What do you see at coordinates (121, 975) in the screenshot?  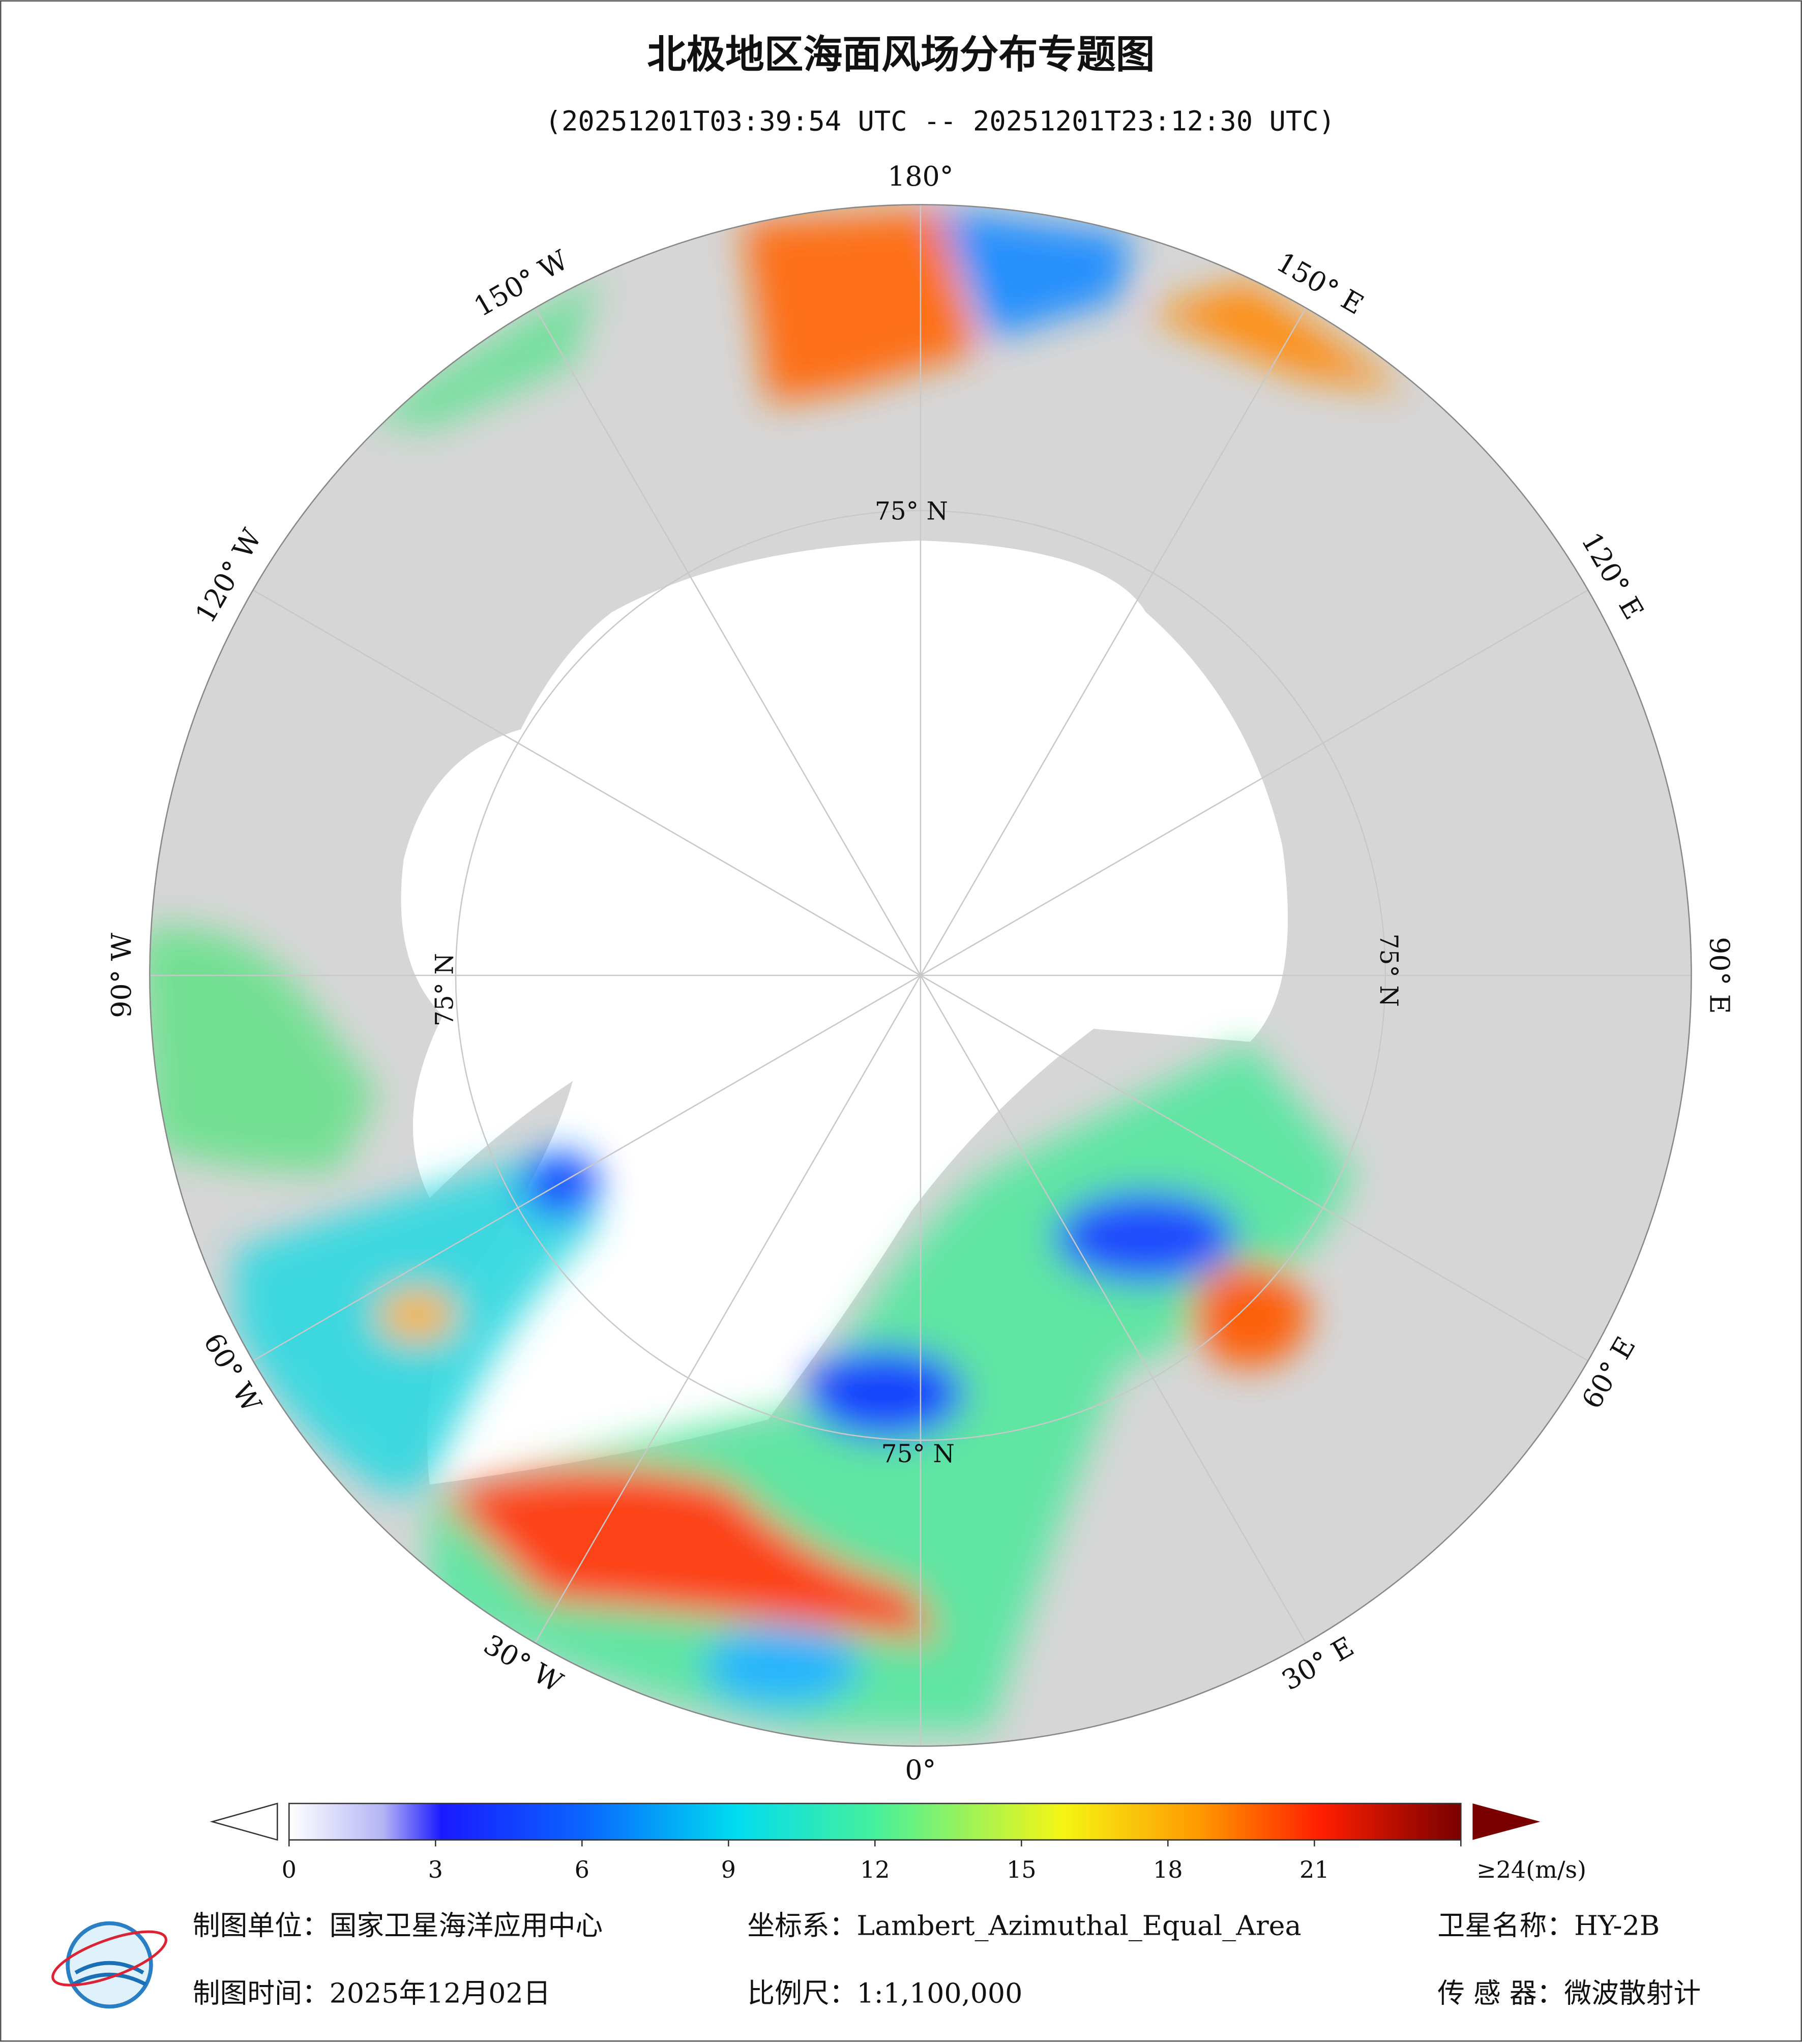 I see `longitude-label: 90° W` at bounding box center [121, 975].